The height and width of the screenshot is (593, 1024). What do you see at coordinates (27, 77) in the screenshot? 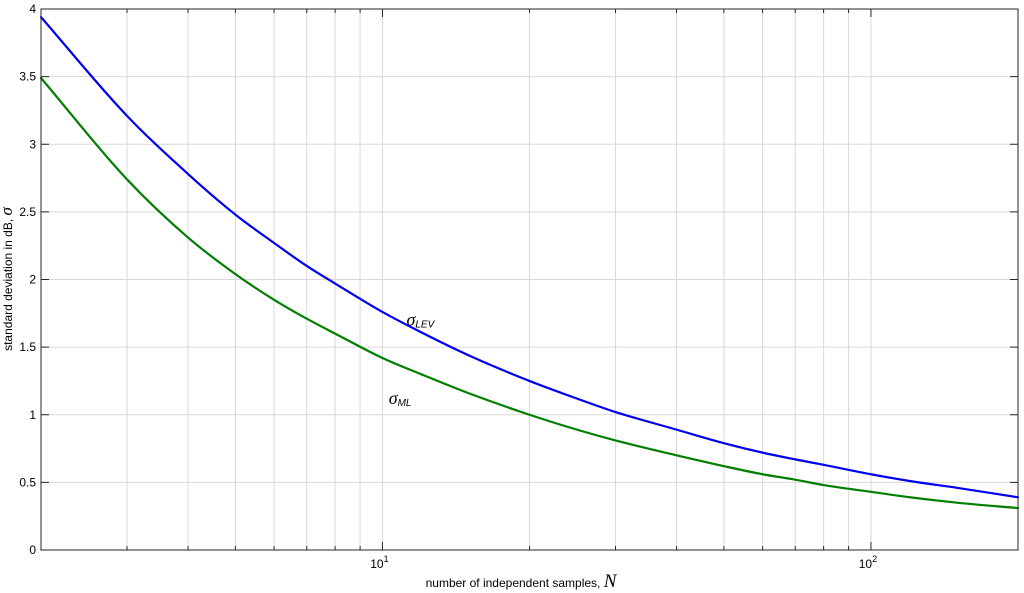
I see `y-tick-label: 3.5` at bounding box center [27, 77].